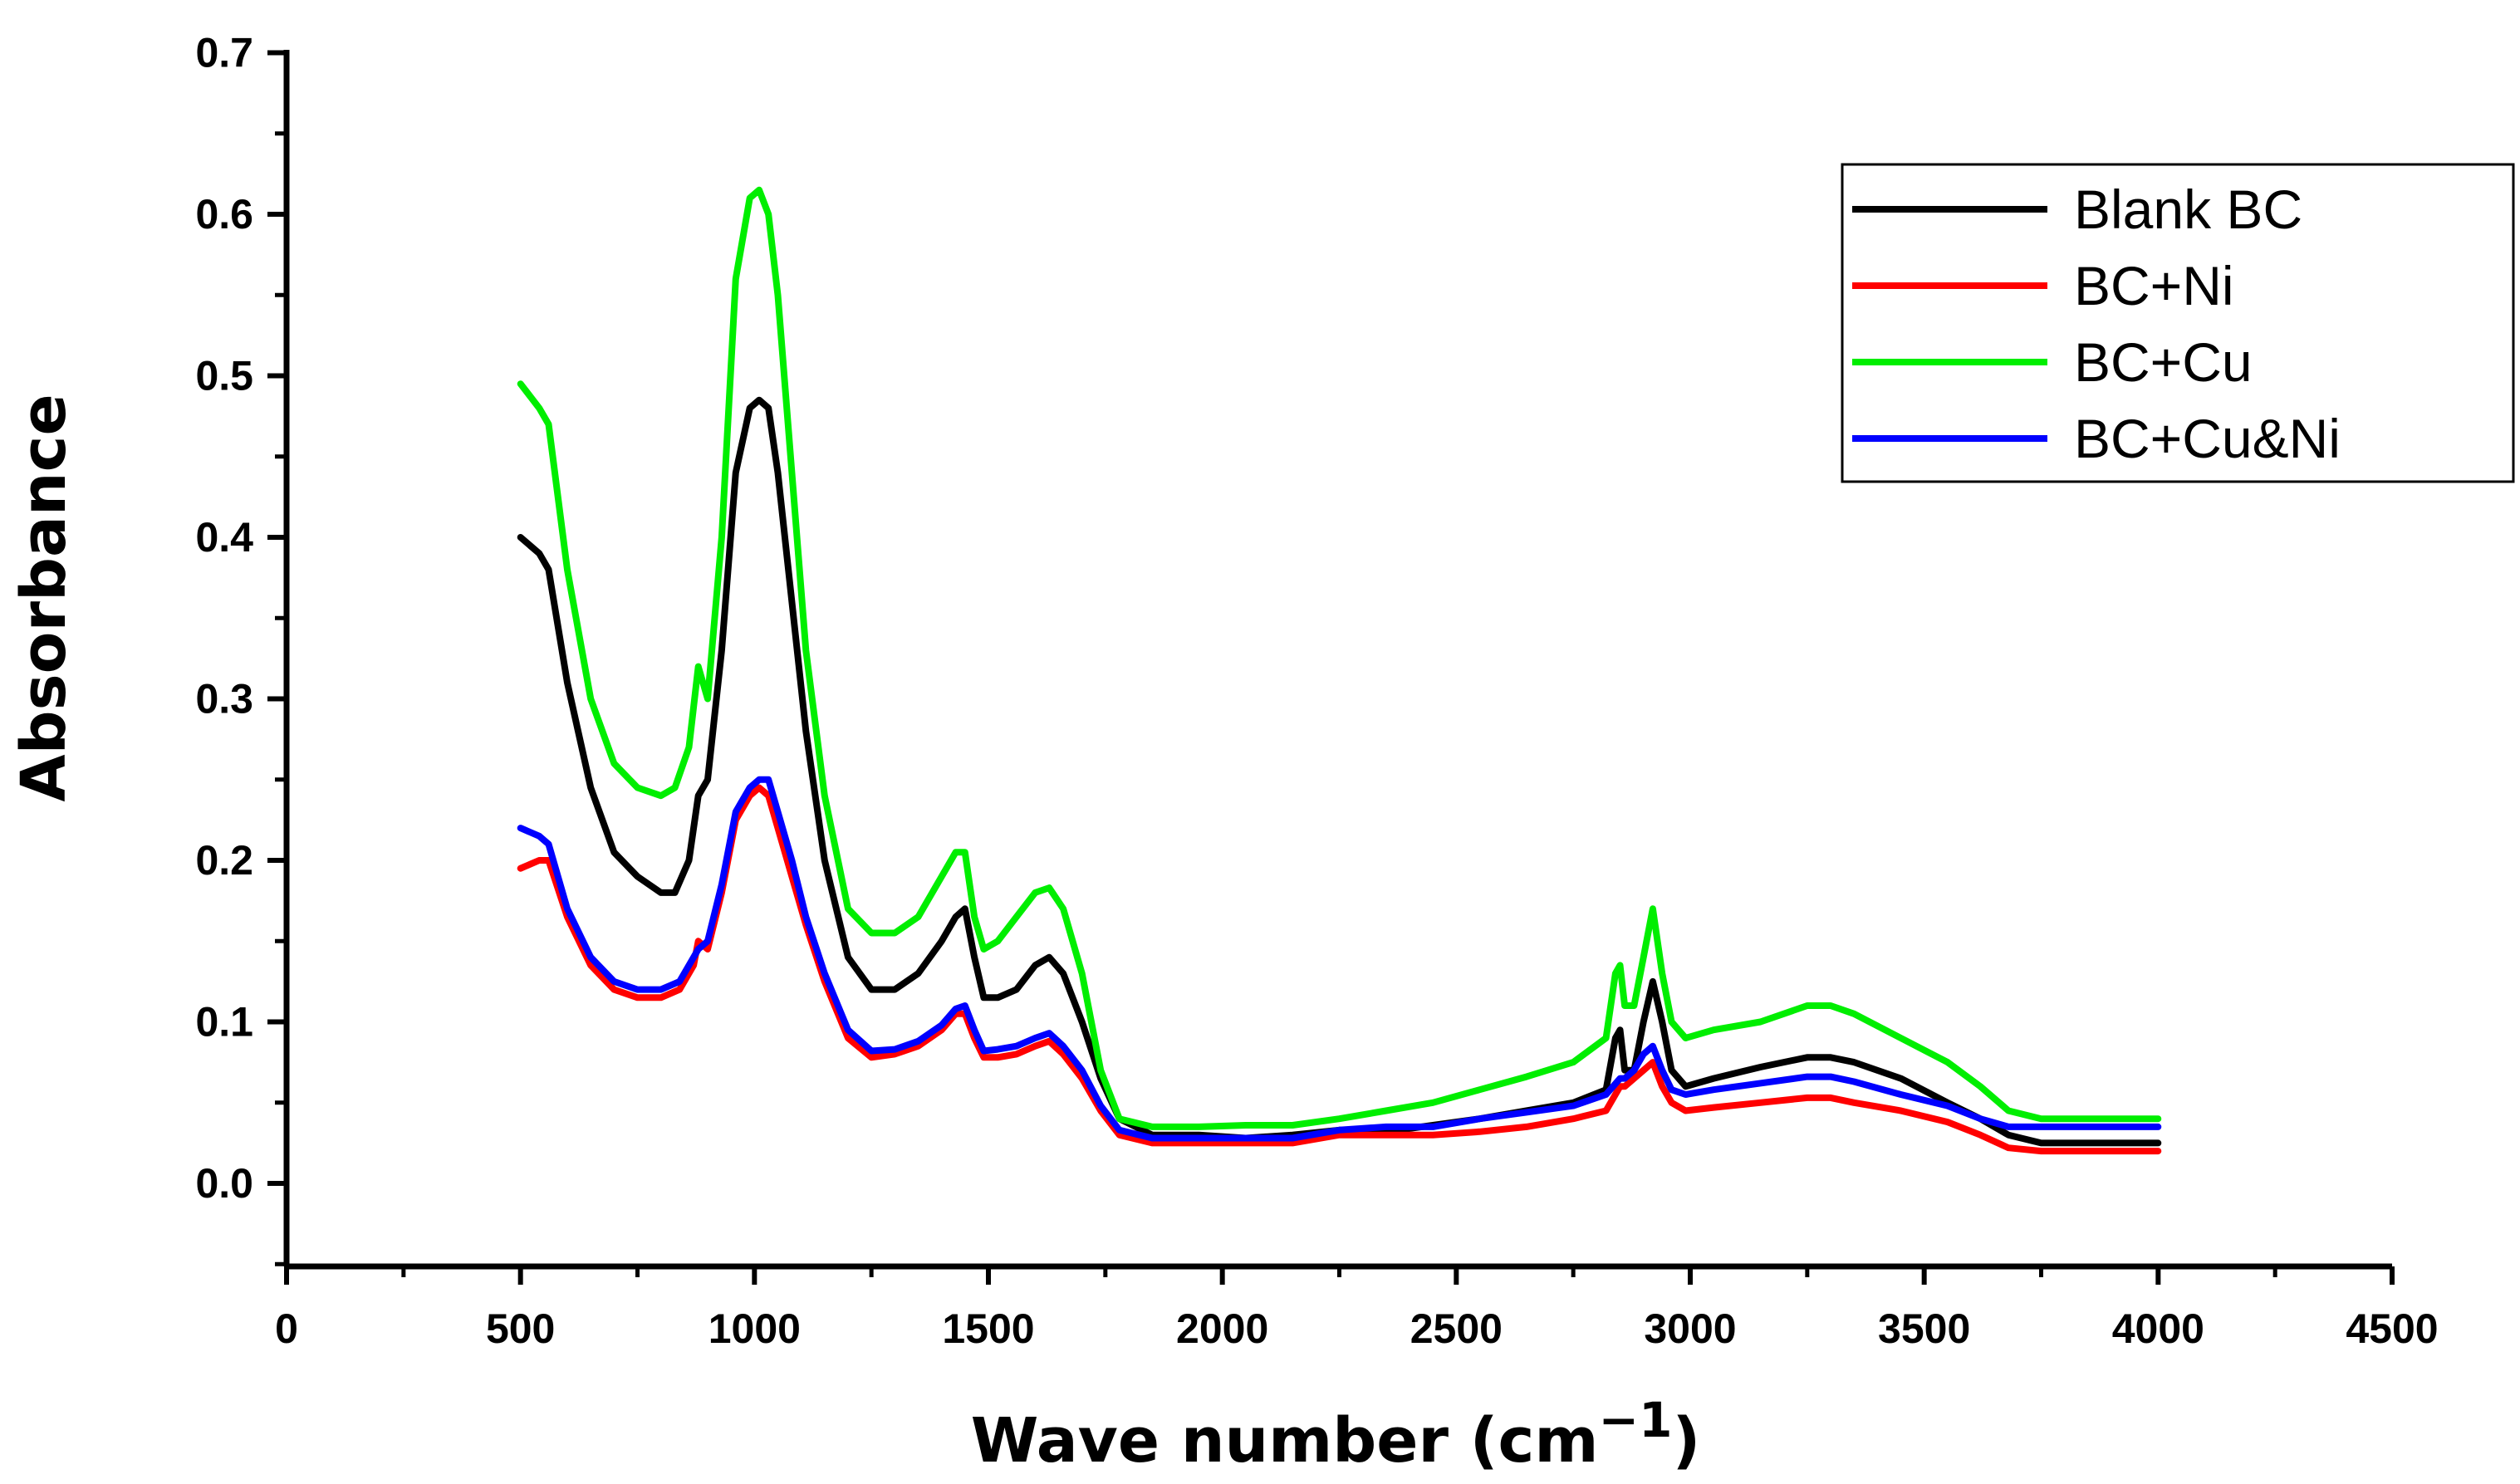  What do you see at coordinates (1222, 1328) in the screenshot?
I see `x-tick-label: 2000` at bounding box center [1222, 1328].